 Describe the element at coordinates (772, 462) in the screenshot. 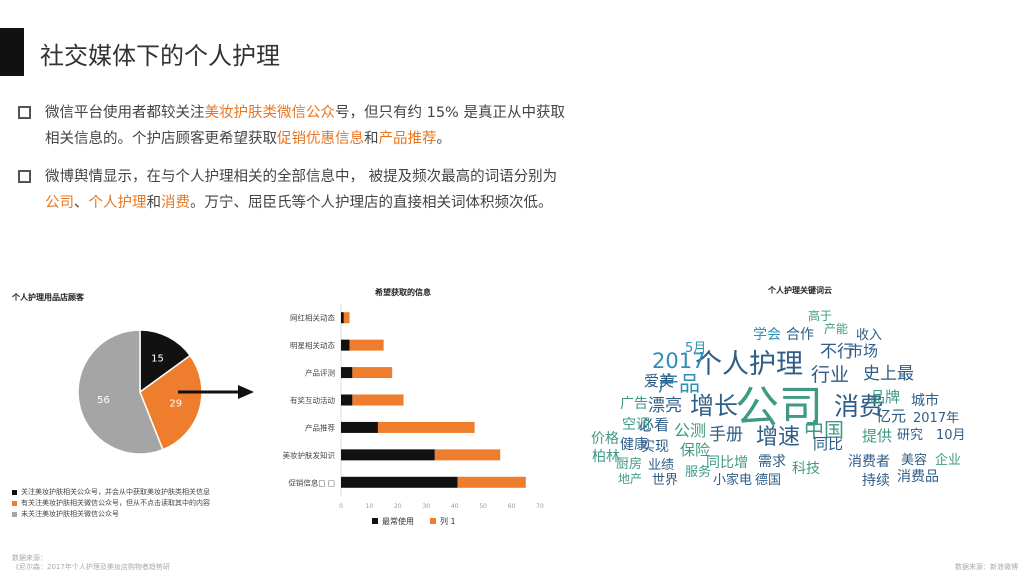

I see `wordcloud-word: 需求` at that location.